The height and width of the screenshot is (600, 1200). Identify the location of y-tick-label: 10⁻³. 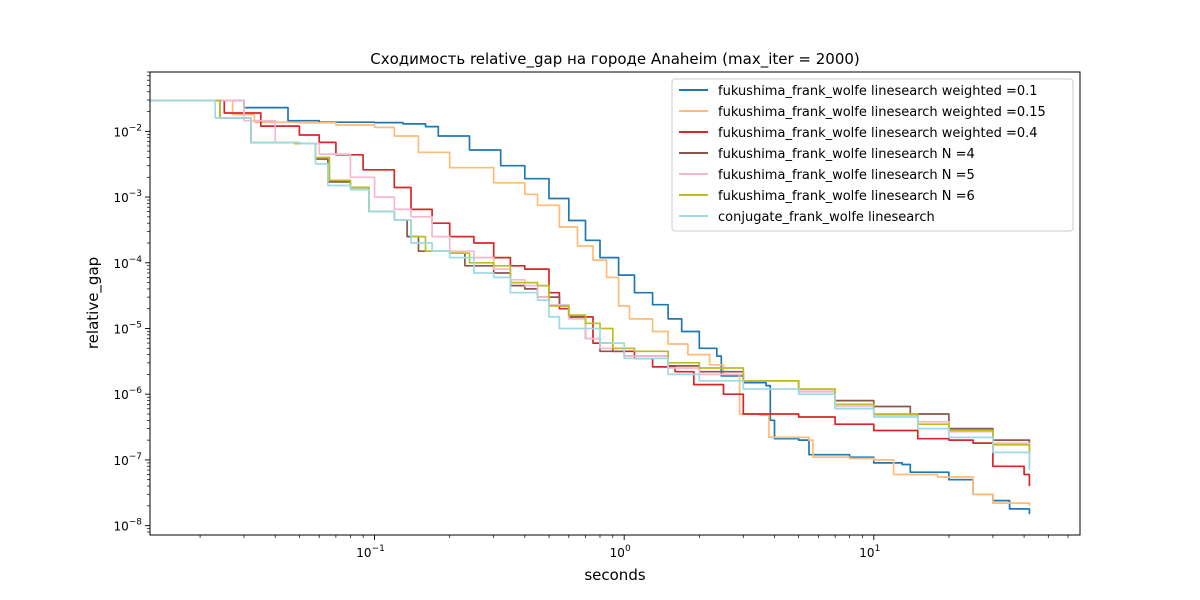
(127, 197).